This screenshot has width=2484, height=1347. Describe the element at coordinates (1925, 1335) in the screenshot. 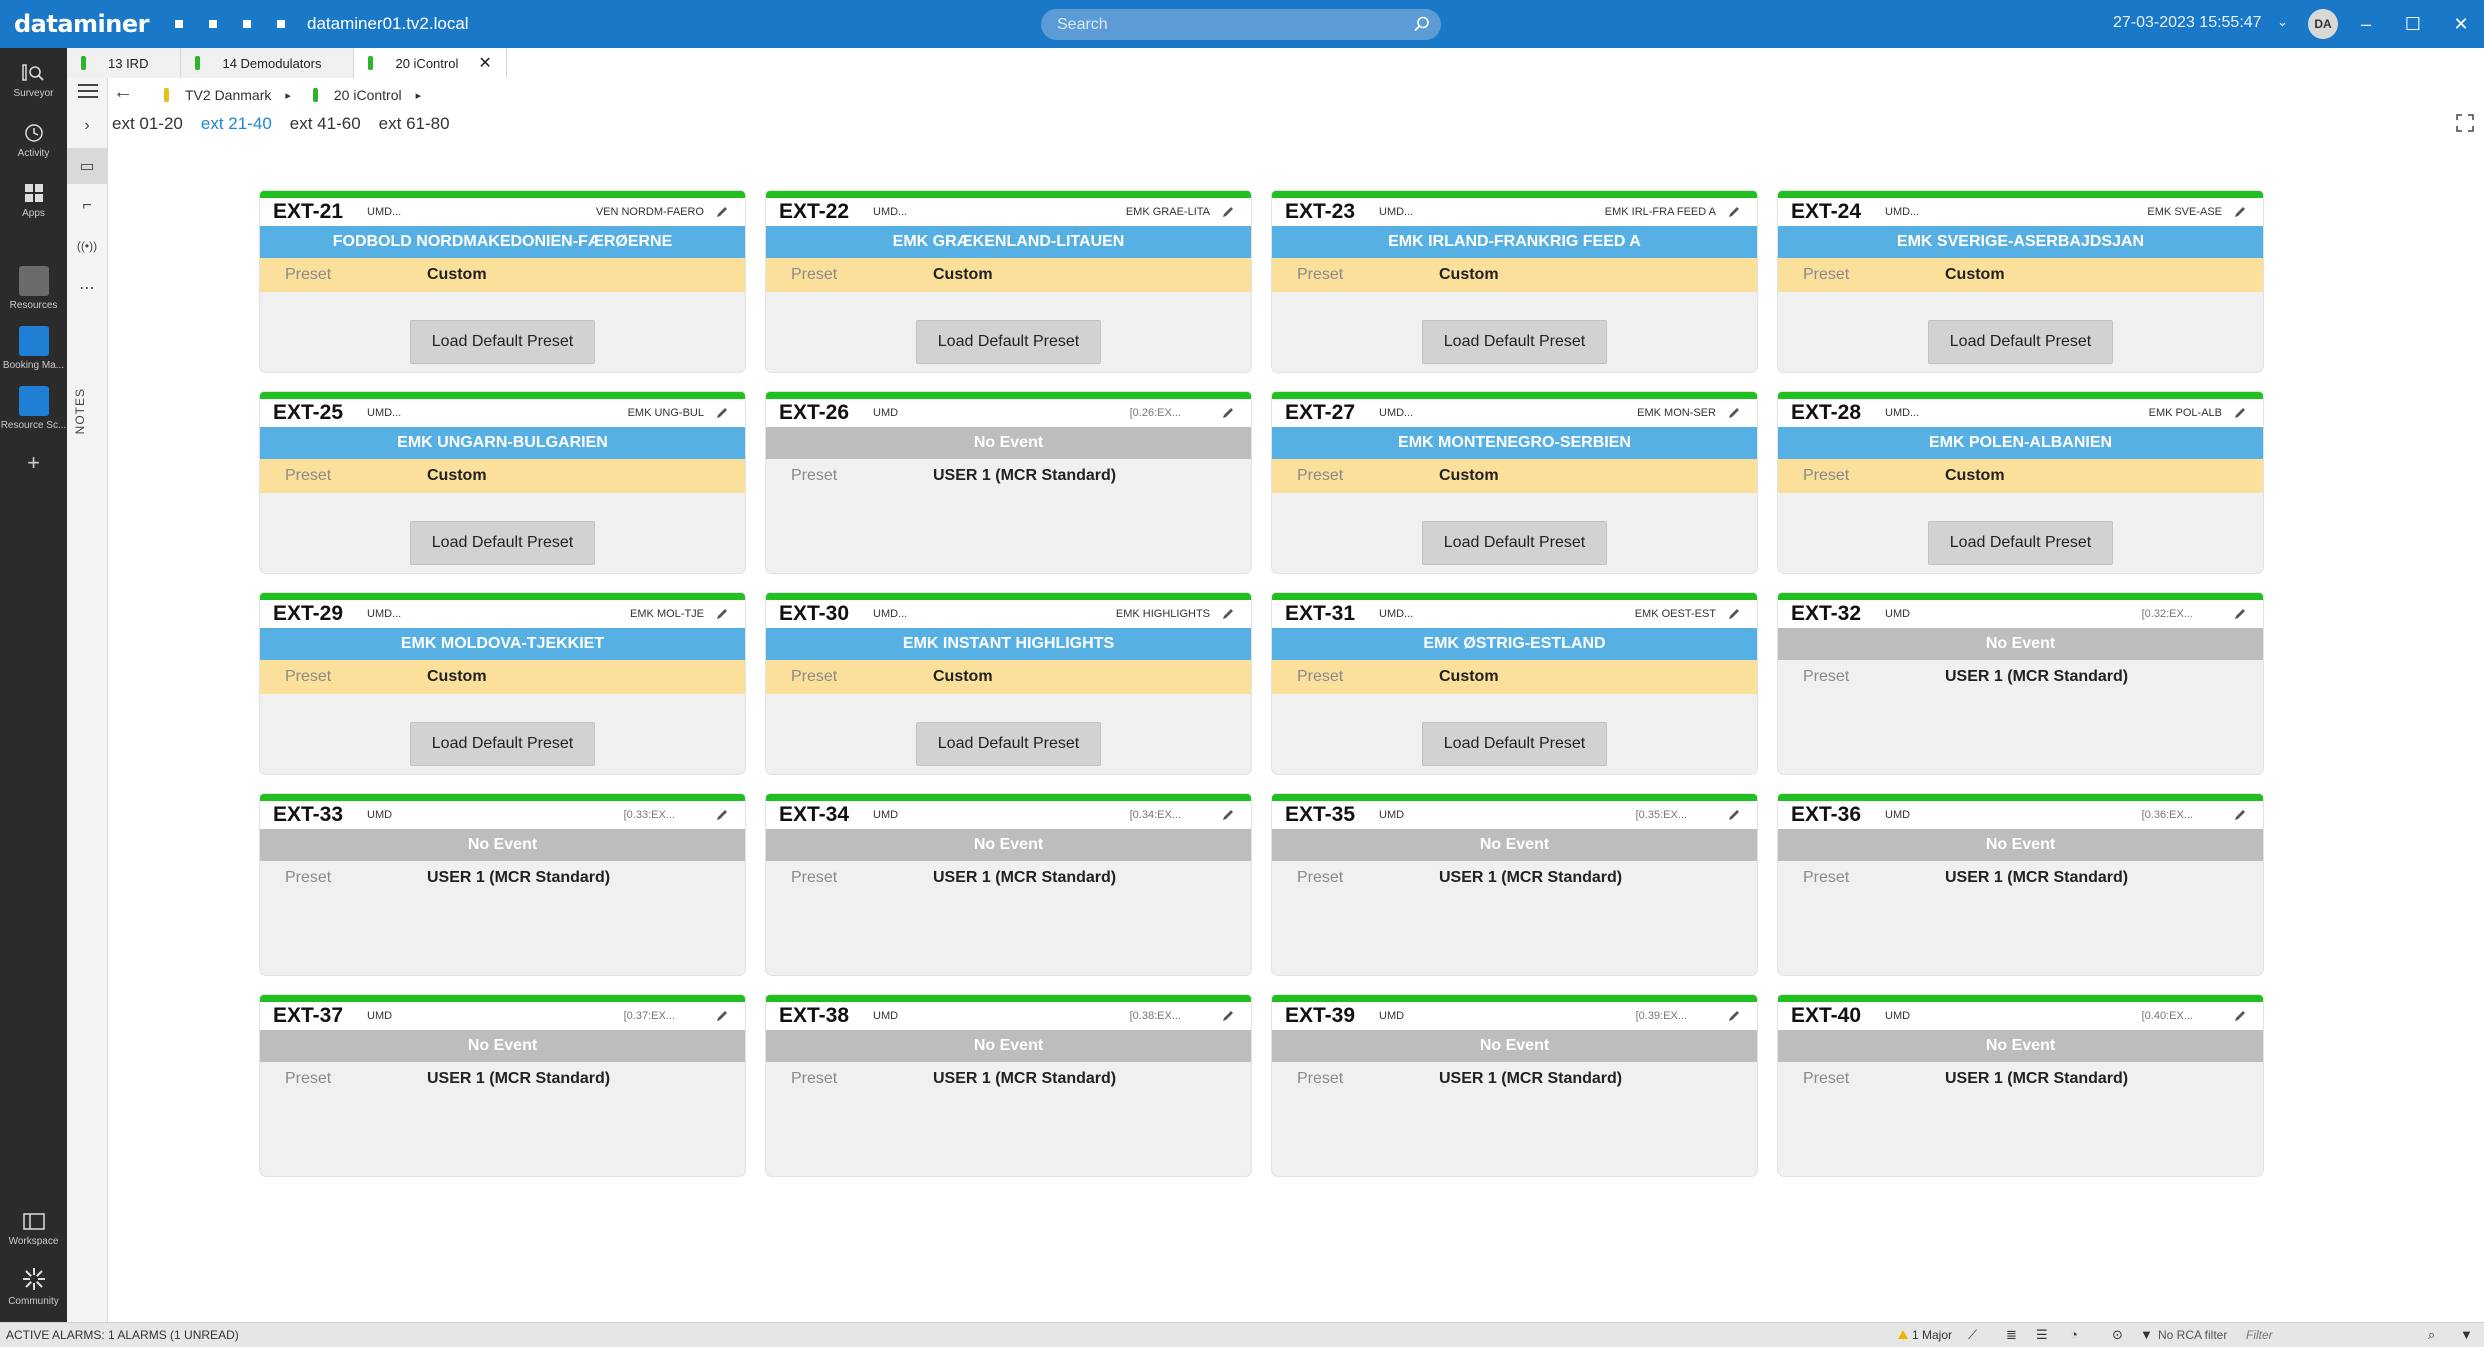

I see `major-alarm-indicator: 1 Major` at that location.